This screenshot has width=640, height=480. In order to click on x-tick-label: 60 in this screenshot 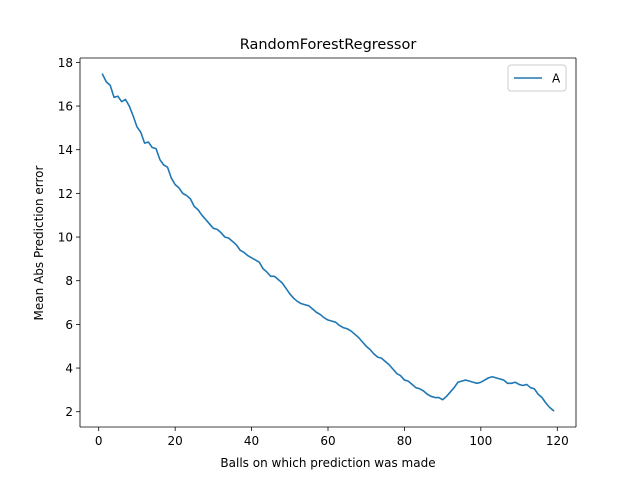, I will do `click(327, 441)`.